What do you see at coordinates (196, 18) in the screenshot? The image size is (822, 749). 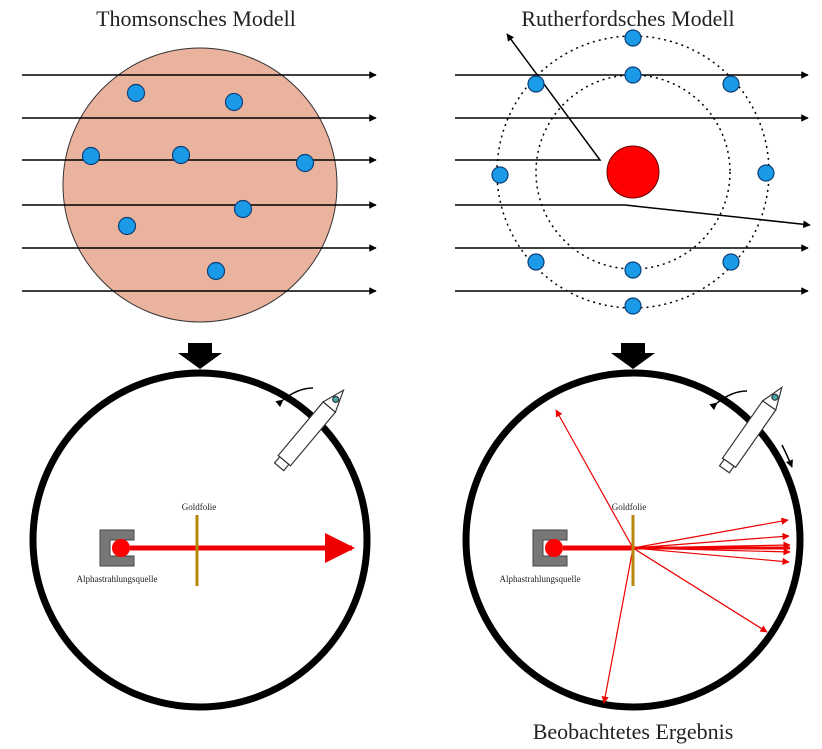 I see `title: Thomsonsches Modell` at bounding box center [196, 18].